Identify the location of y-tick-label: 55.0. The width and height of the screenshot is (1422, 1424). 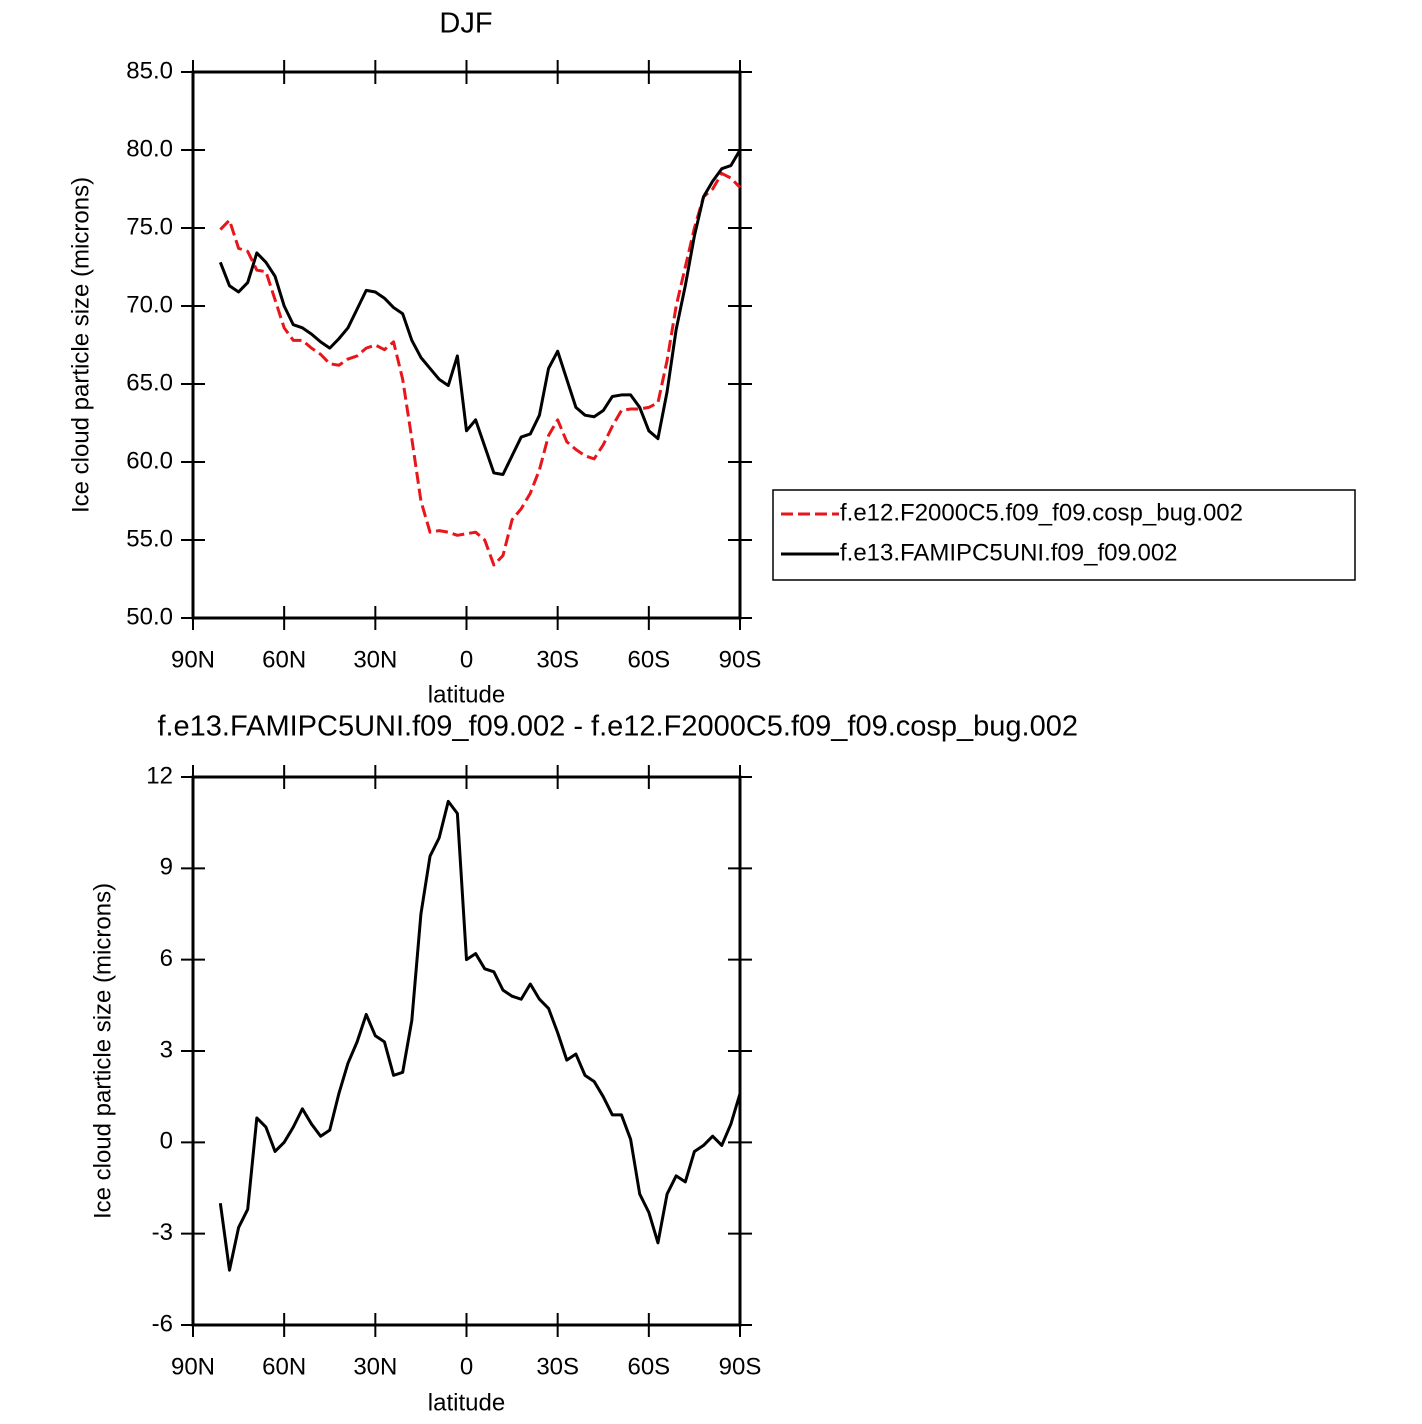
(149, 538).